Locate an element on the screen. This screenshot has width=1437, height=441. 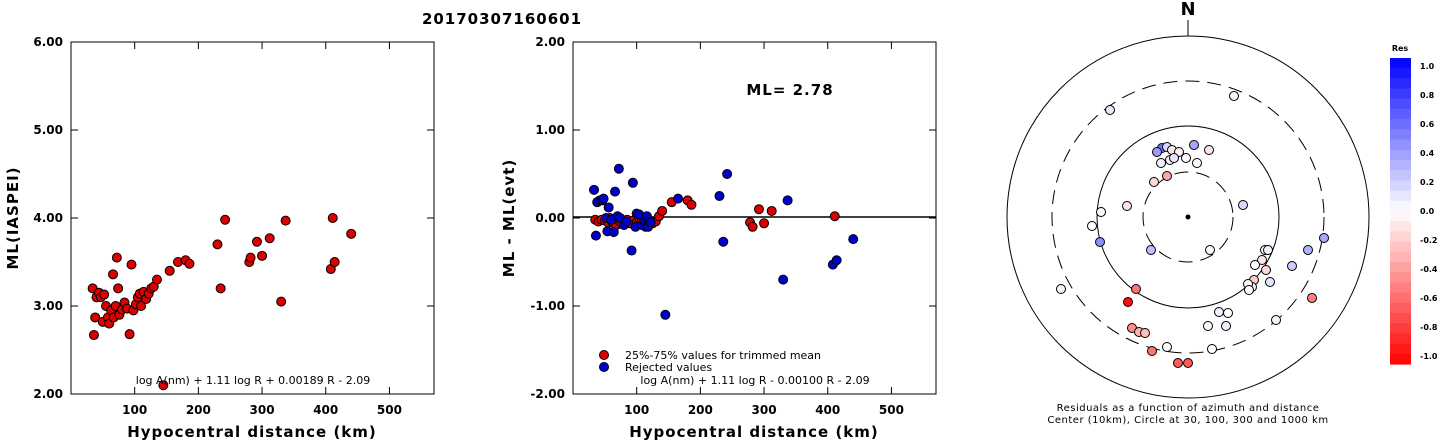
colorbar-title: Res is located at coordinates (1400, 48).